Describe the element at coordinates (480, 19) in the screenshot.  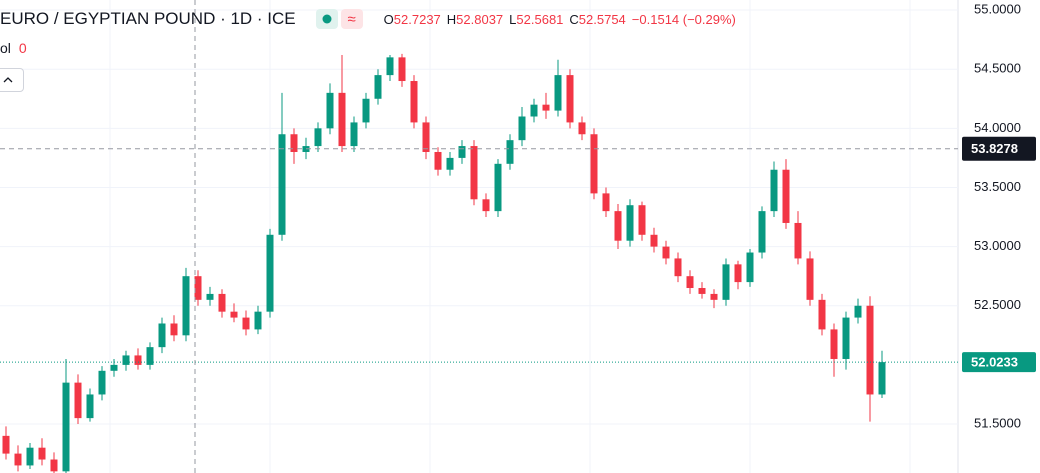
I see `legend-value: 52.8037` at that location.